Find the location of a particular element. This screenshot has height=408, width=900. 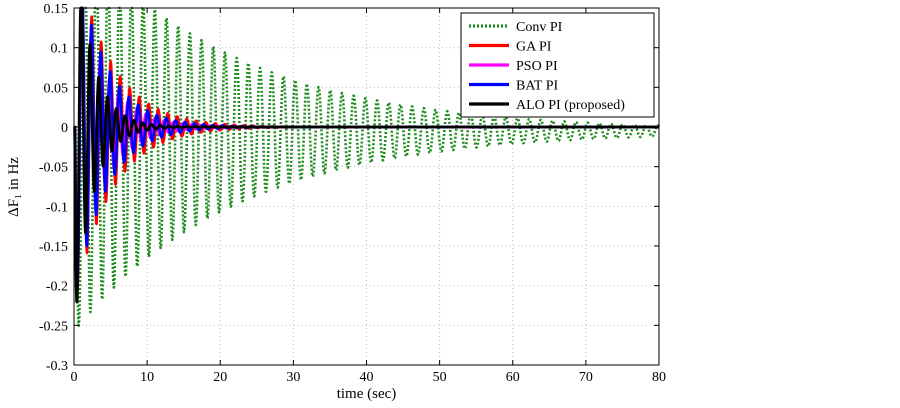

y-tick-label: 0 is located at coordinates (64, 128).